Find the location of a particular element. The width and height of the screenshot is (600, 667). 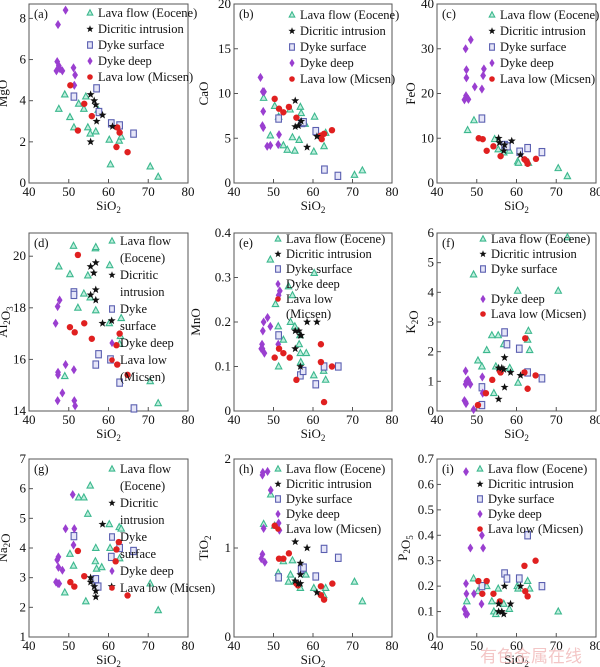

y-tick-label: 0.1 is located at coordinates (223, 366).